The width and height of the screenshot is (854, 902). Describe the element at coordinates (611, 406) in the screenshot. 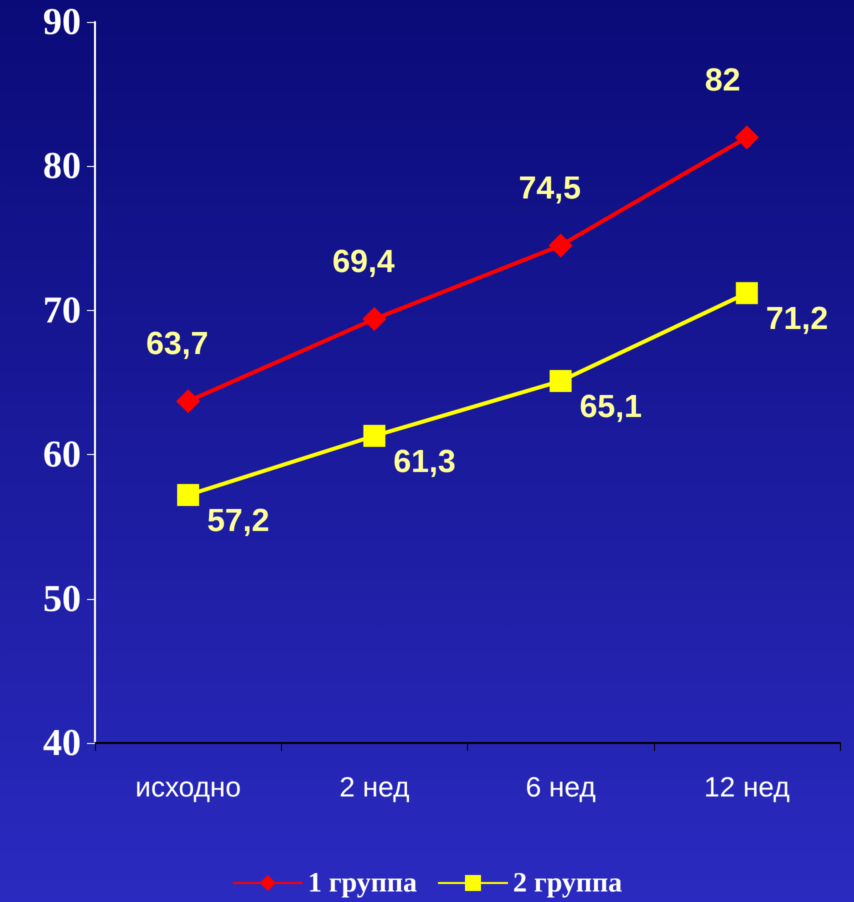

I see `data-label: 65,1` at that location.